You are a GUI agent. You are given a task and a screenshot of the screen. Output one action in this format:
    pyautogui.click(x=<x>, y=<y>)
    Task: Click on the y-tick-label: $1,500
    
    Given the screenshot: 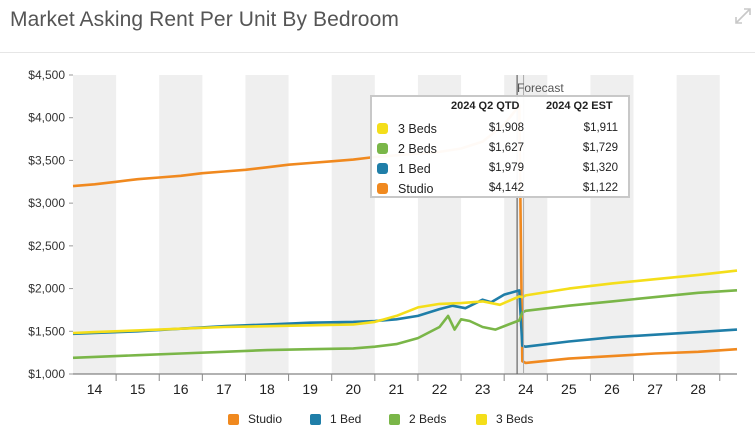 What is the action you would take?
    pyautogui.click(x=46, y=331)
    